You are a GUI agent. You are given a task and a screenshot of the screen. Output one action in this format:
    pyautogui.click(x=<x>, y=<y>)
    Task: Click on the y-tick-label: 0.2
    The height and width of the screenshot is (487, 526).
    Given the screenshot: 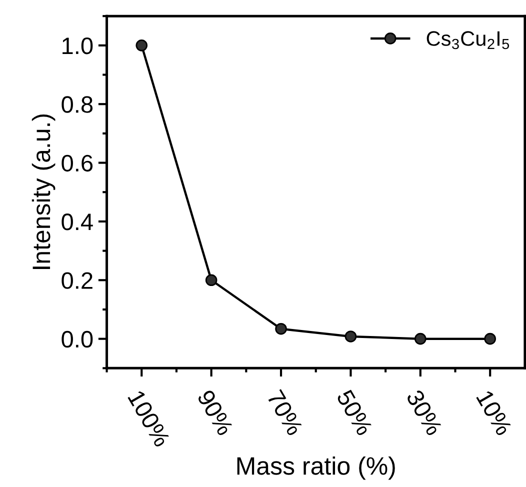 What is the action you would take?
    pyautogui.click(x=77, y=280)
    